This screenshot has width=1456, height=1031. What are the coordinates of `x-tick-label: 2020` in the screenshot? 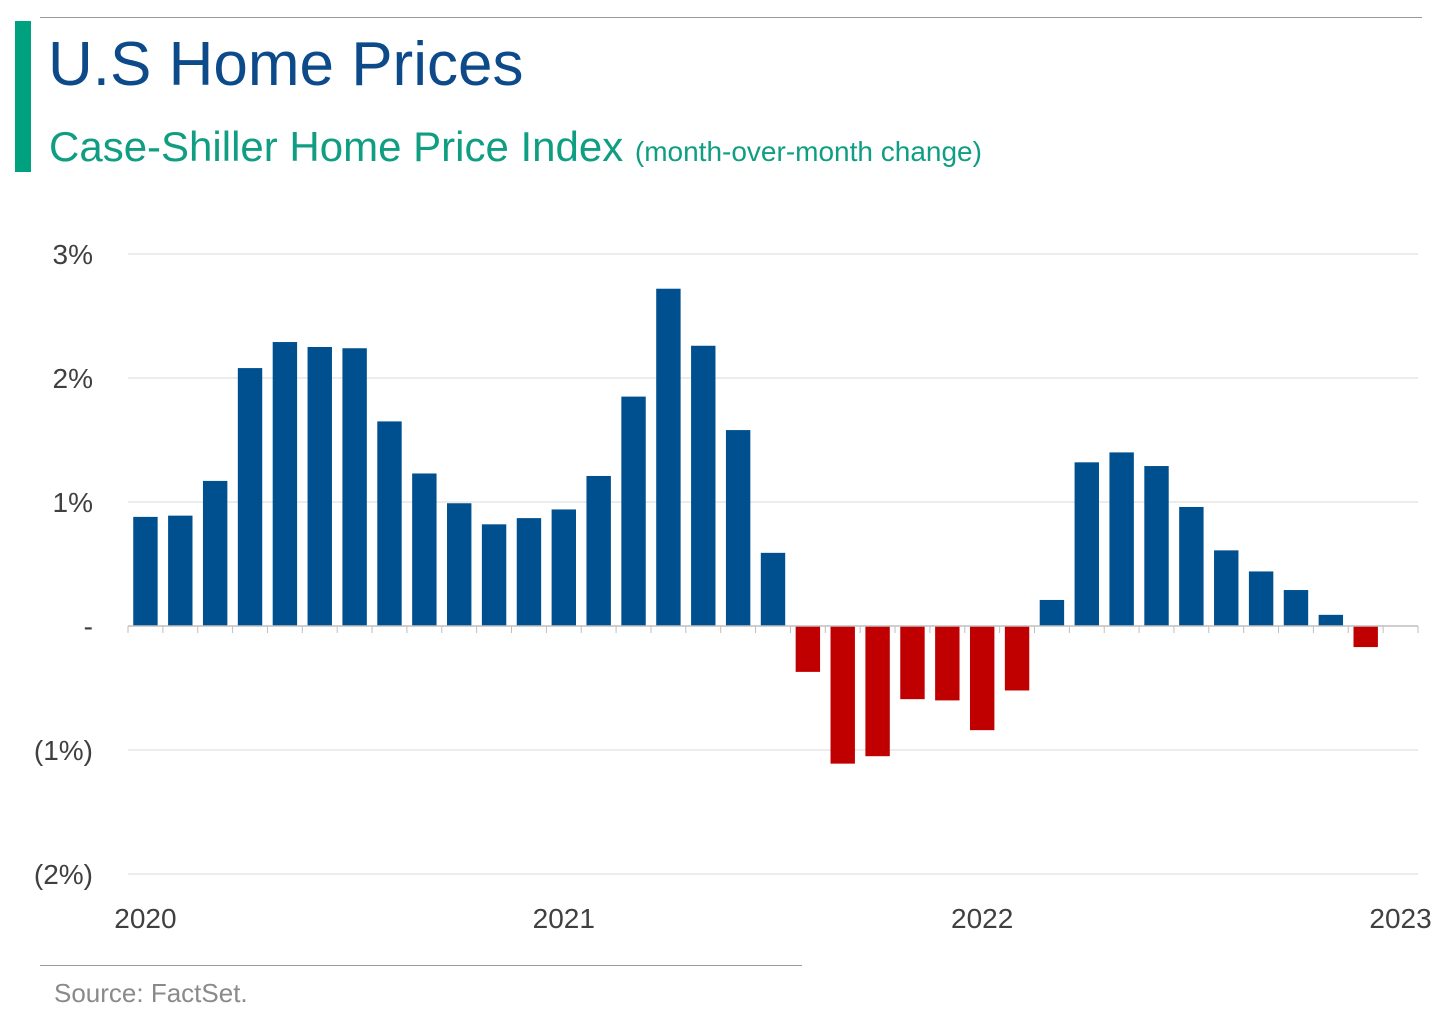 It's located at (145, 918).